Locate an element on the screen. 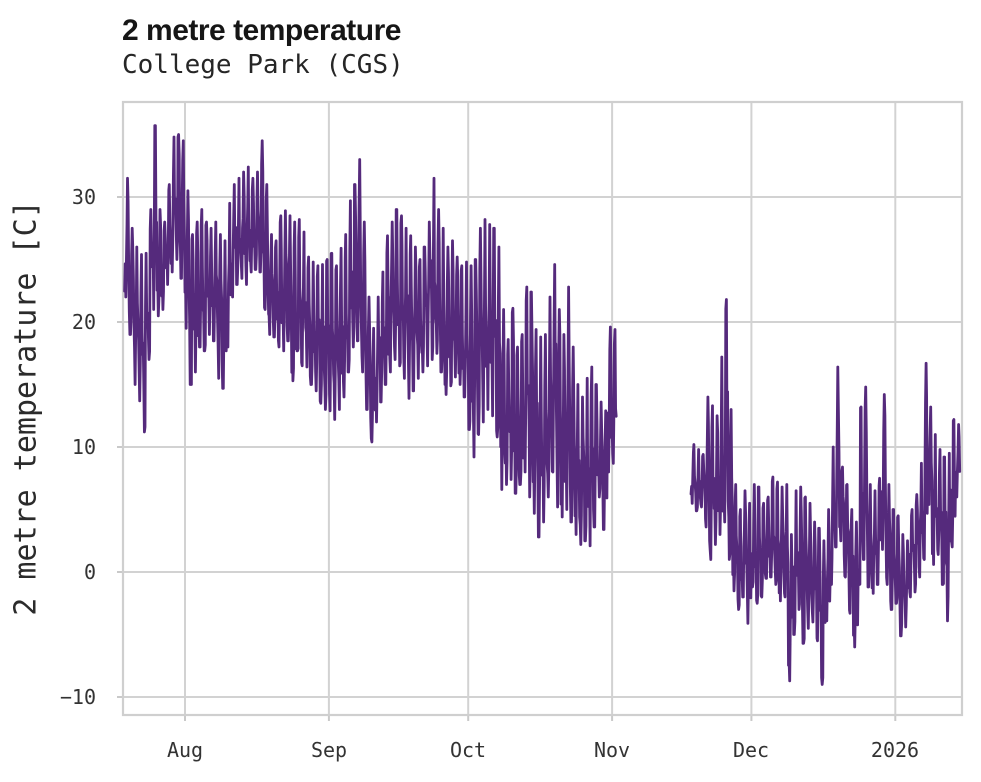 Image resolution: width=981 pixels, height=782 pixels. x-tick-label-sep: Sep is located at coordinates (329, 750).